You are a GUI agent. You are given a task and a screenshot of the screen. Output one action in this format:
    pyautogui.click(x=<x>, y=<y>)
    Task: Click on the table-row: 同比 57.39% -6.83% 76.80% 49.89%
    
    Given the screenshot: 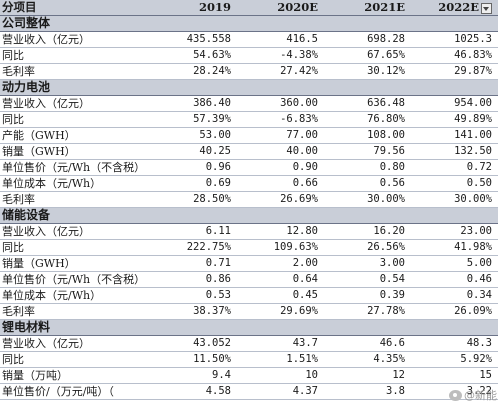 What is the action you would take?
    pyautogui.click(x=249, y=119)
    